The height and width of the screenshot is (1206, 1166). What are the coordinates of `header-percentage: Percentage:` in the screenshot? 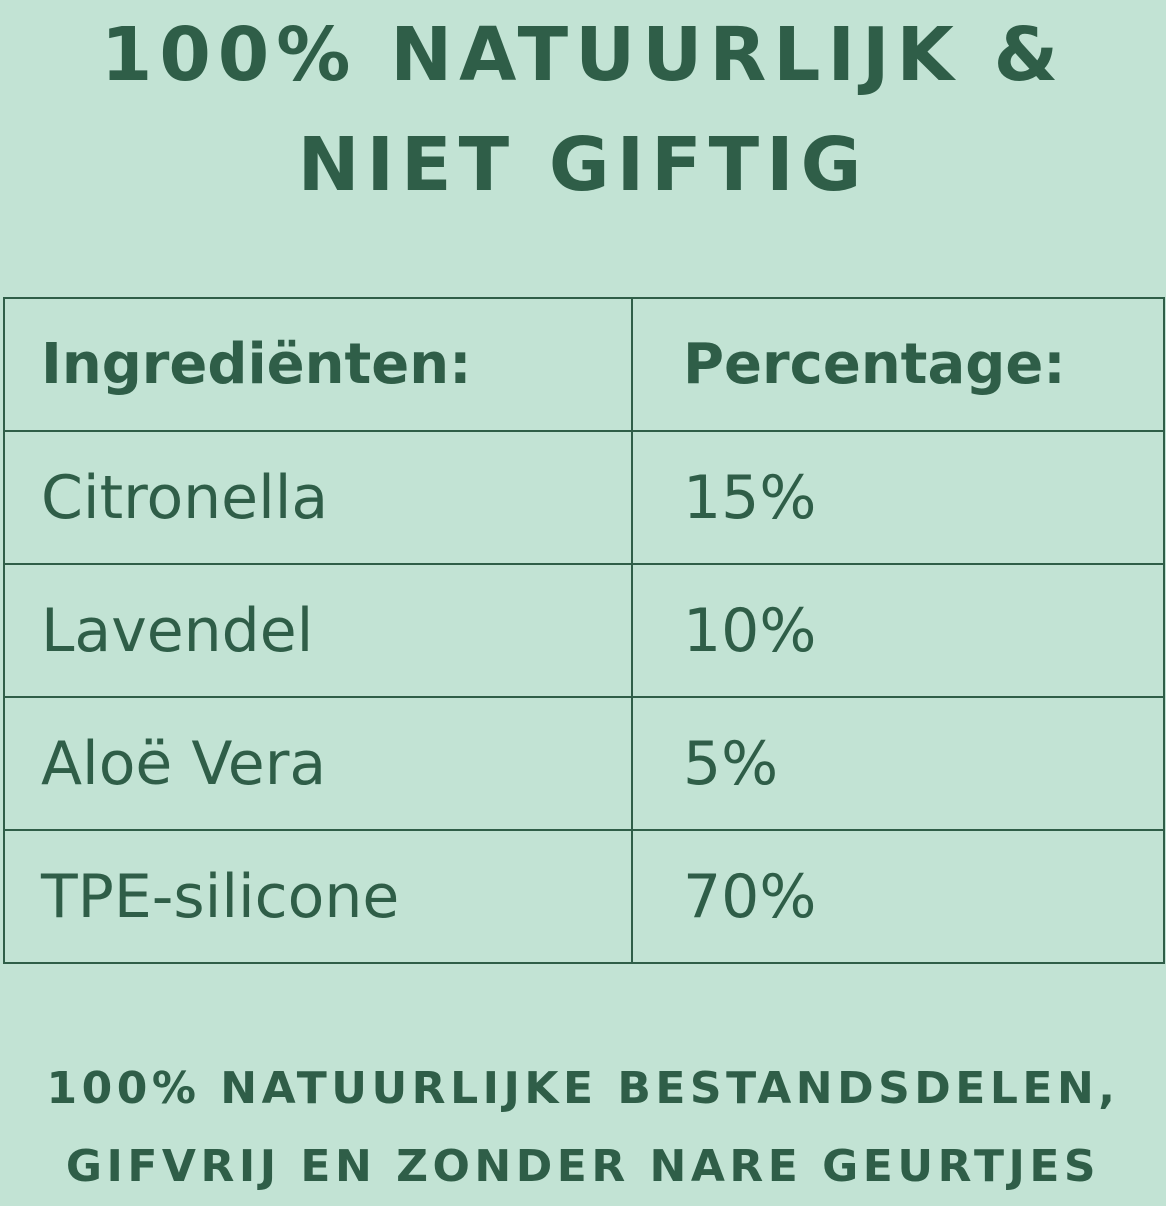 It's located at (898, 364).